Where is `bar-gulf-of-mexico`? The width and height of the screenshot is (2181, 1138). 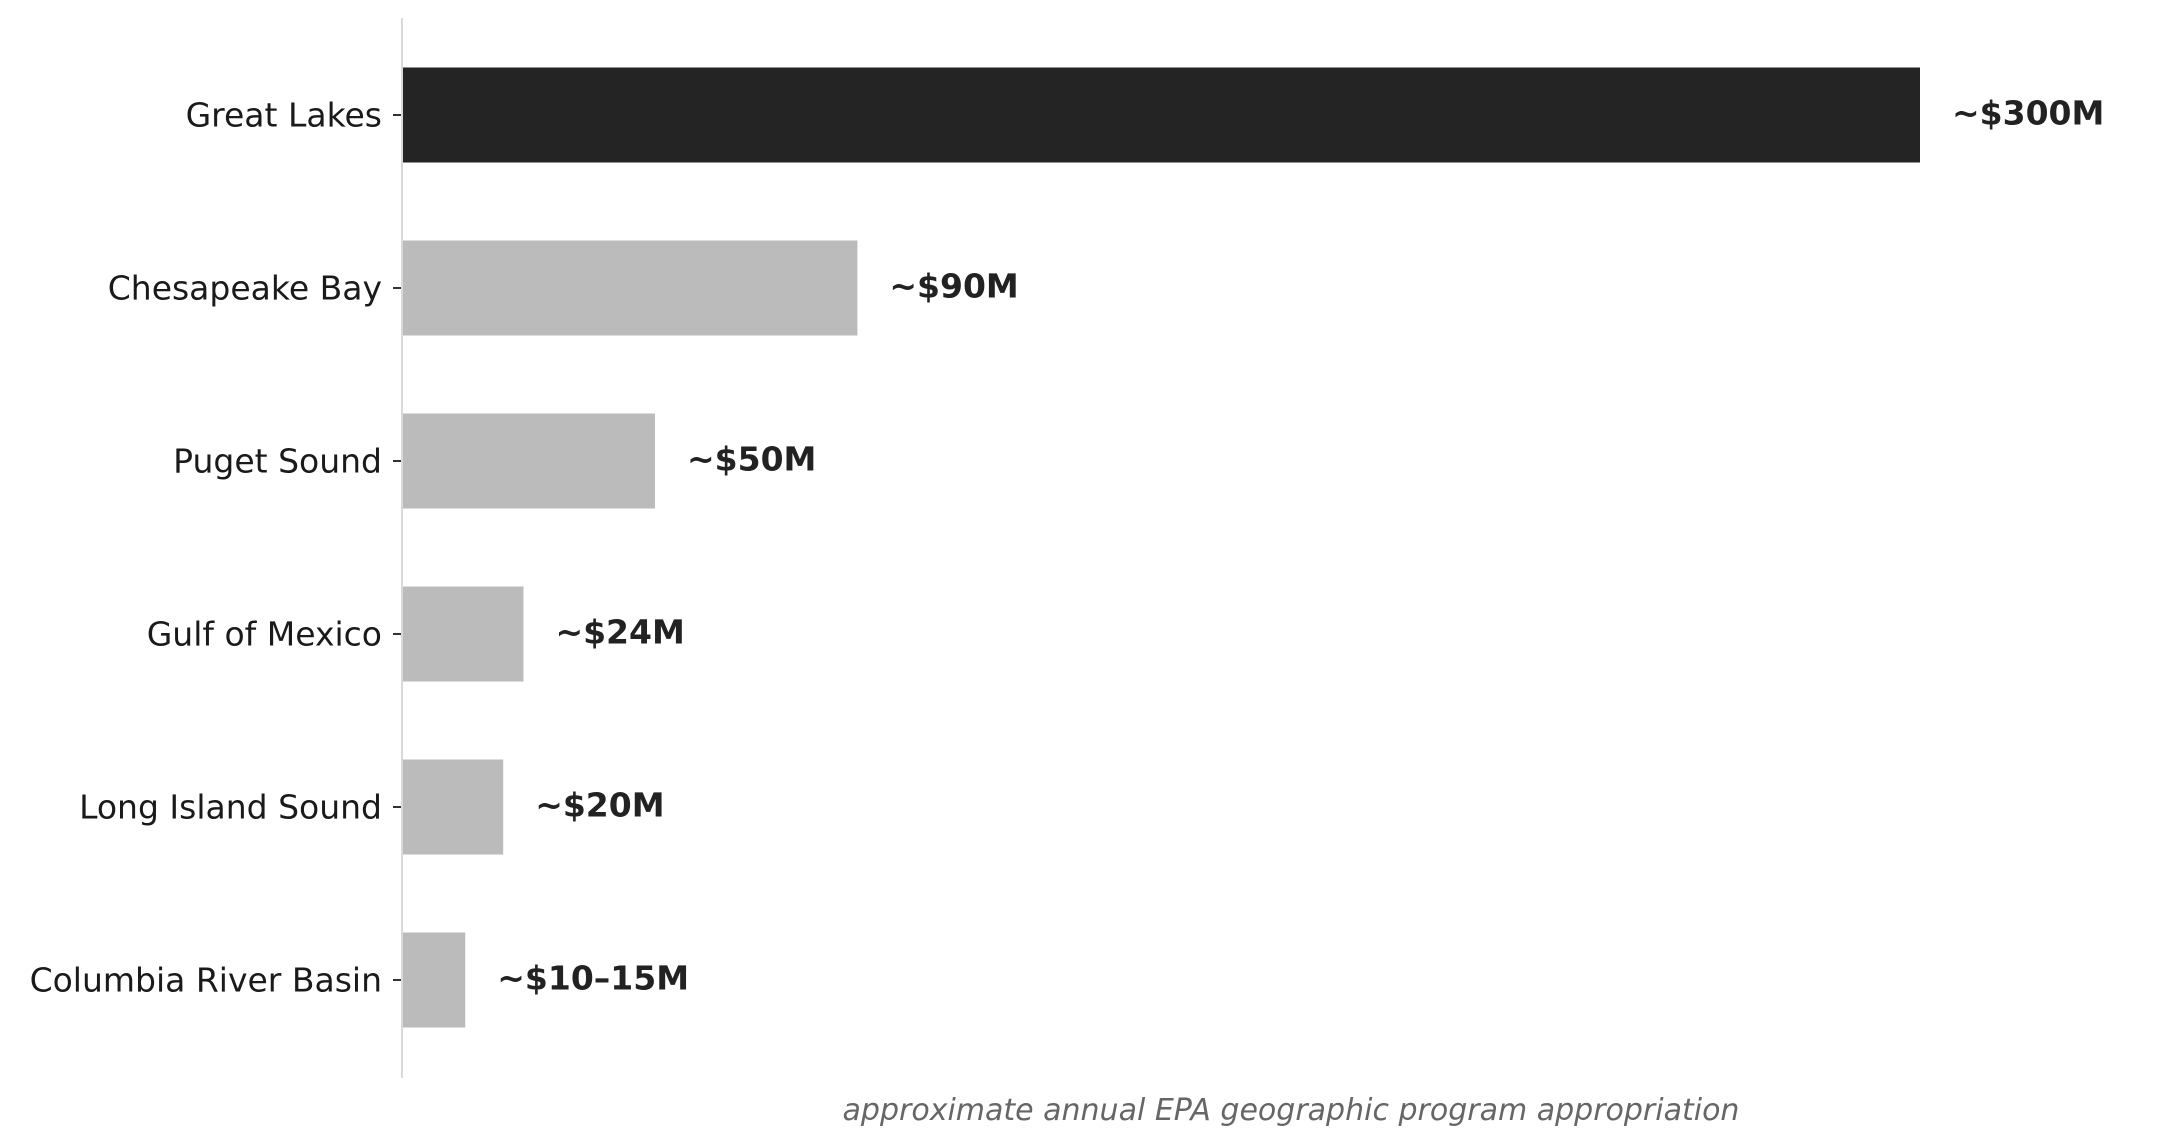 bar-gulf-of-mexico is located at coordinates (463, 634).